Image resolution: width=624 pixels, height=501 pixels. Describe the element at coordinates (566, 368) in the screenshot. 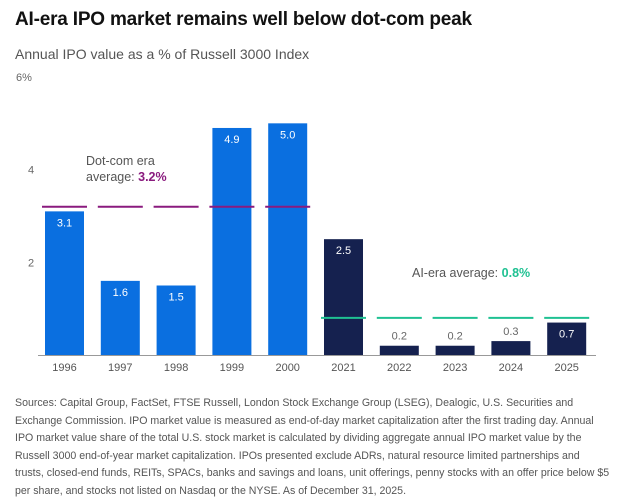

I see `x-tick-label: 2025` at that location.